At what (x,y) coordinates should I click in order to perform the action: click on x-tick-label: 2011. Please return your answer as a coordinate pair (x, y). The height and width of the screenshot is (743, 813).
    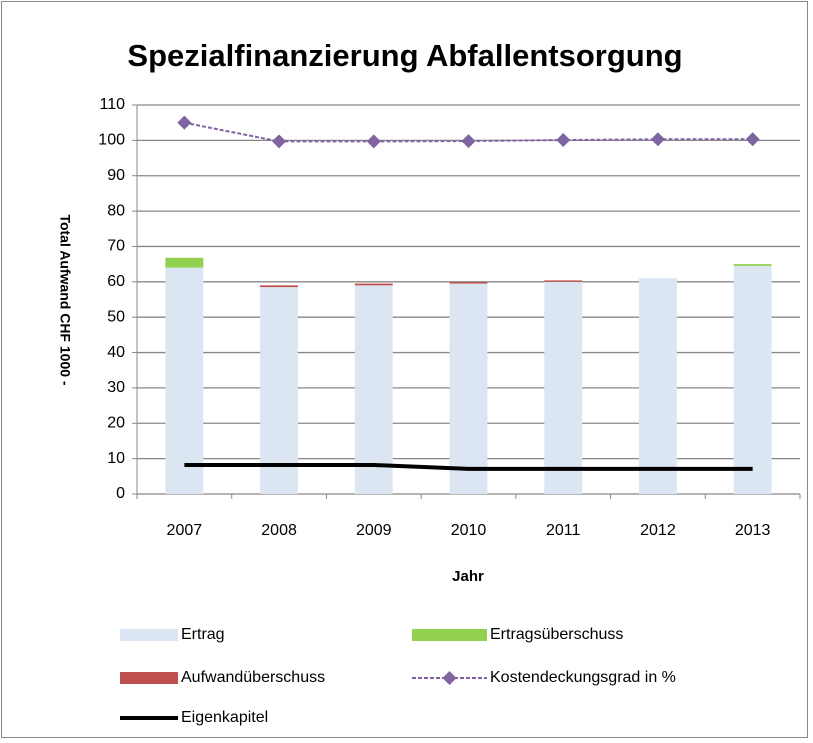
    Looking at the image, I should click on (563, 530).